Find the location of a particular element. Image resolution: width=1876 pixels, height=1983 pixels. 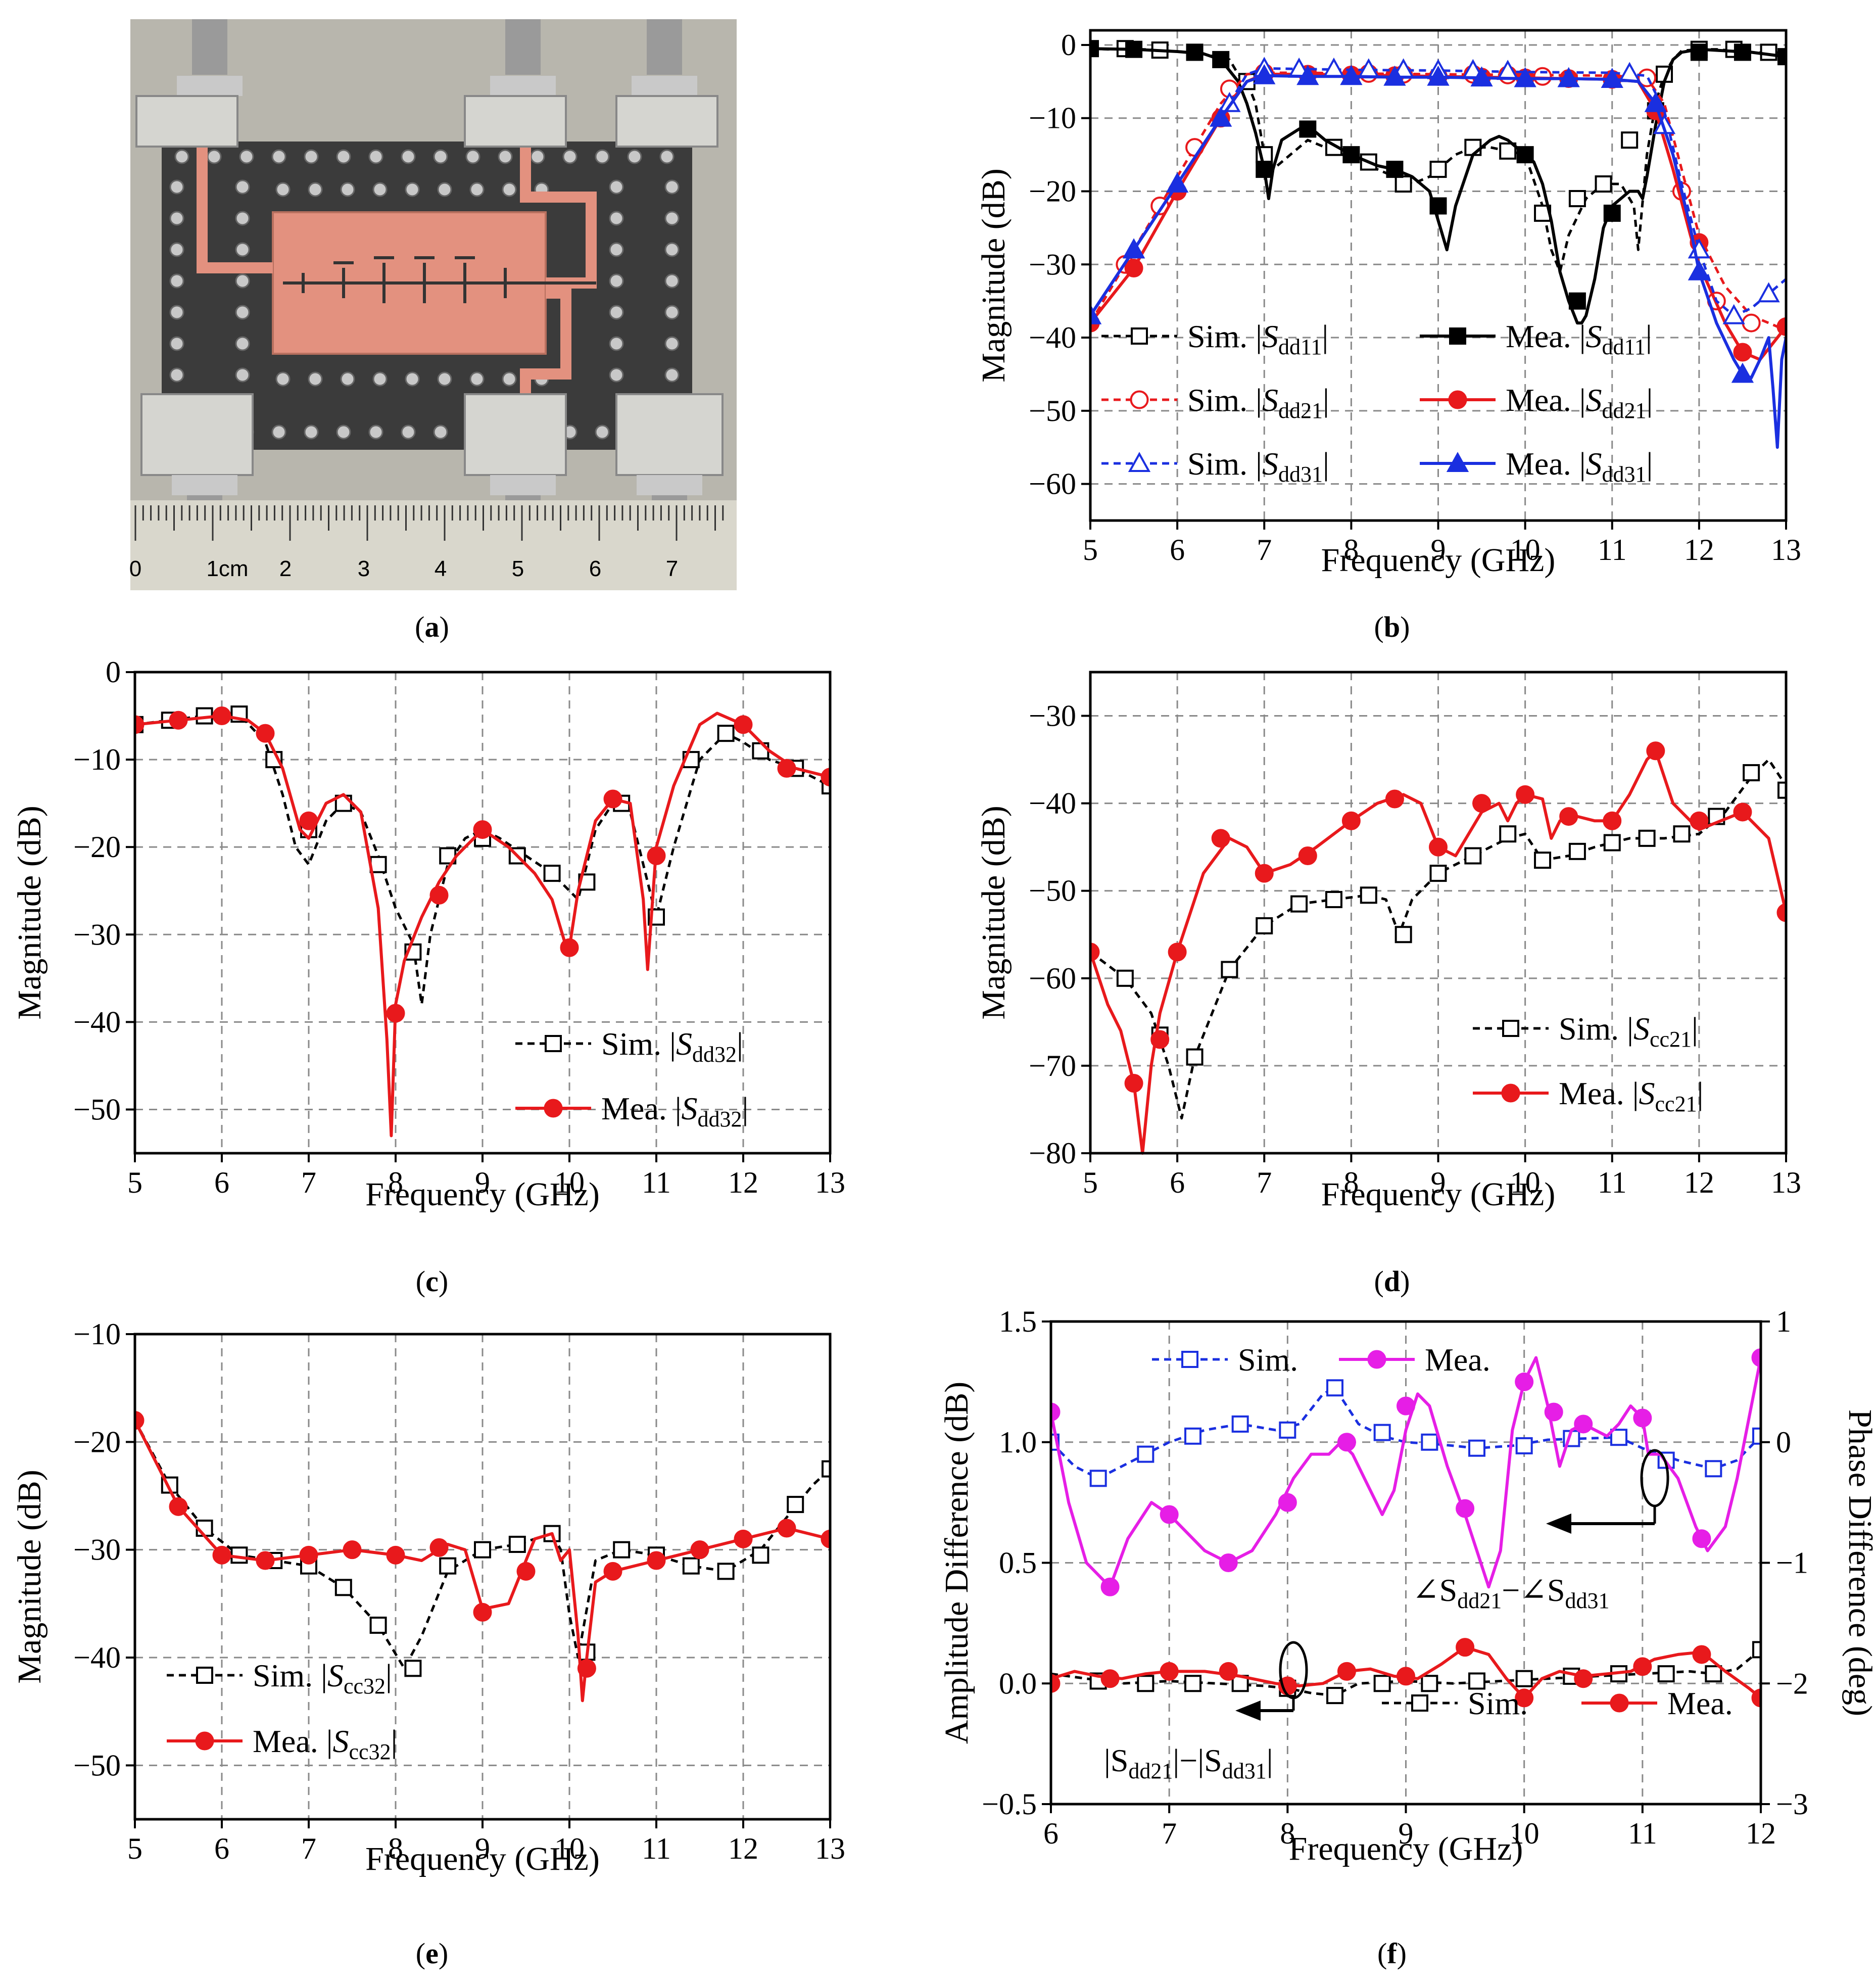

y-axis-title: Magnitude (dB) is located at coordinates (993, 275).